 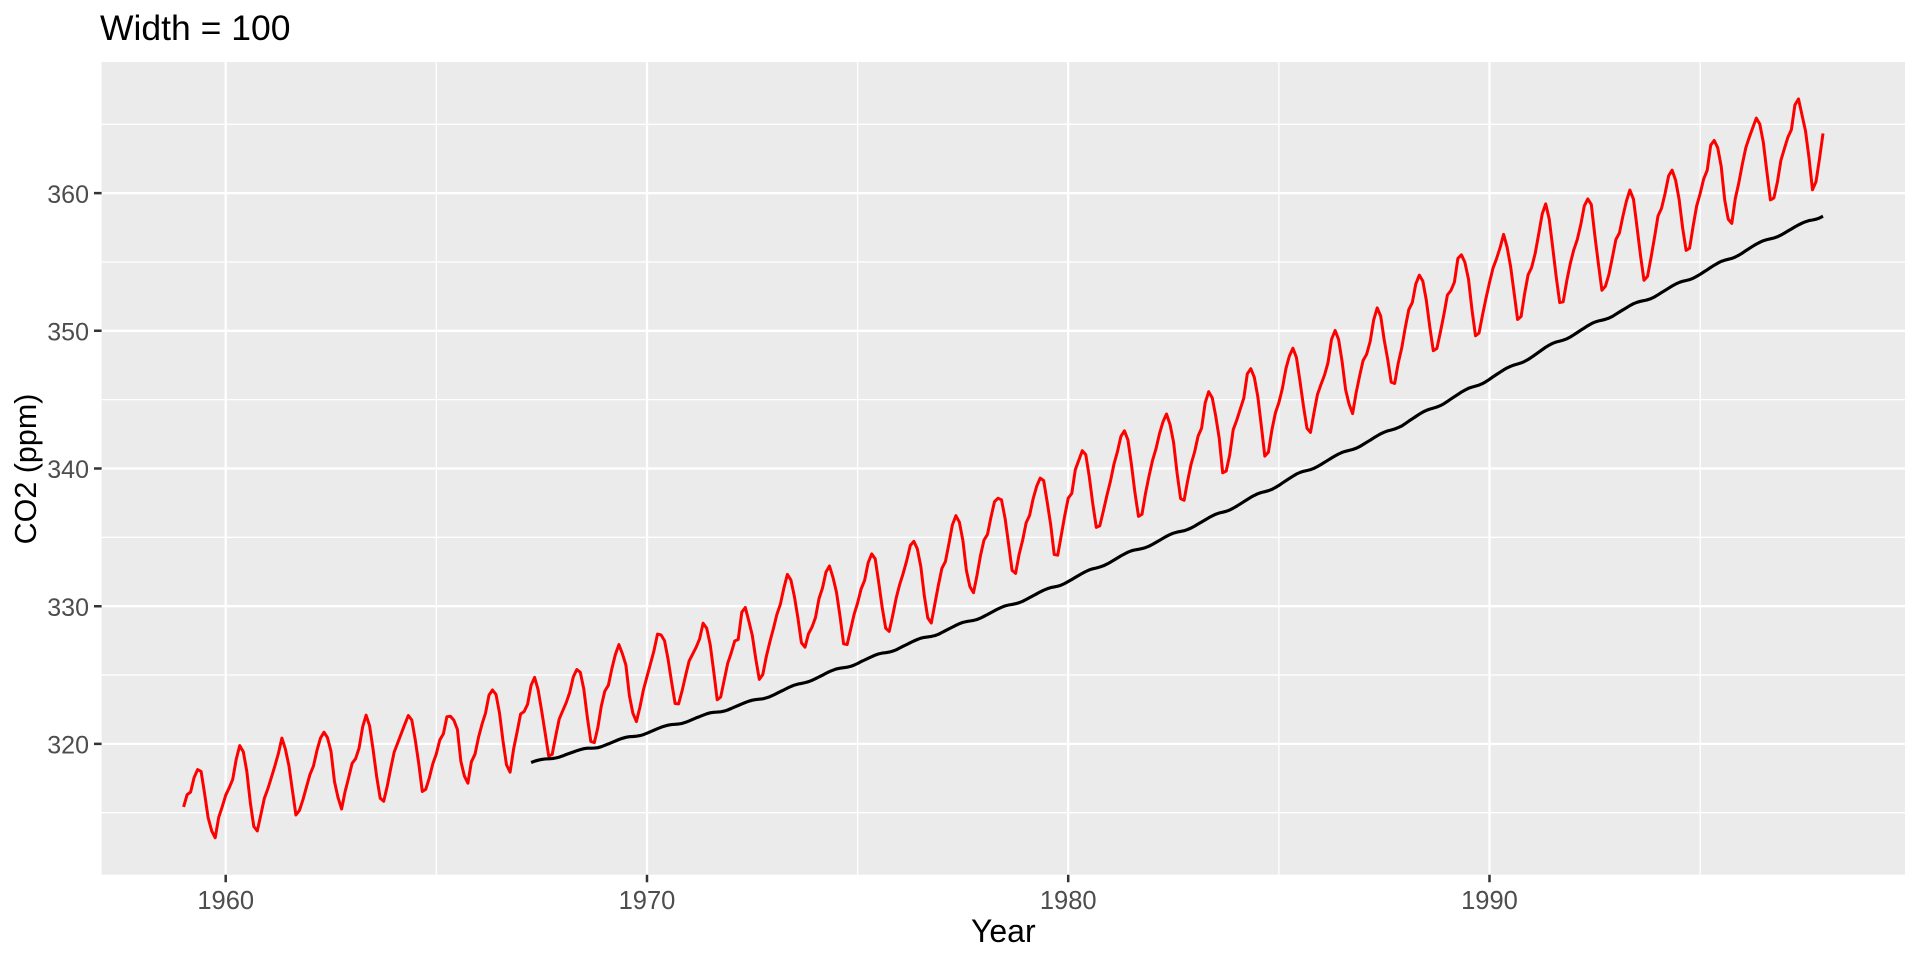 What do you see at coordinates (68, 746) in the screenshot?
I see `svg-text: 320` at bounding box center [68, 746].